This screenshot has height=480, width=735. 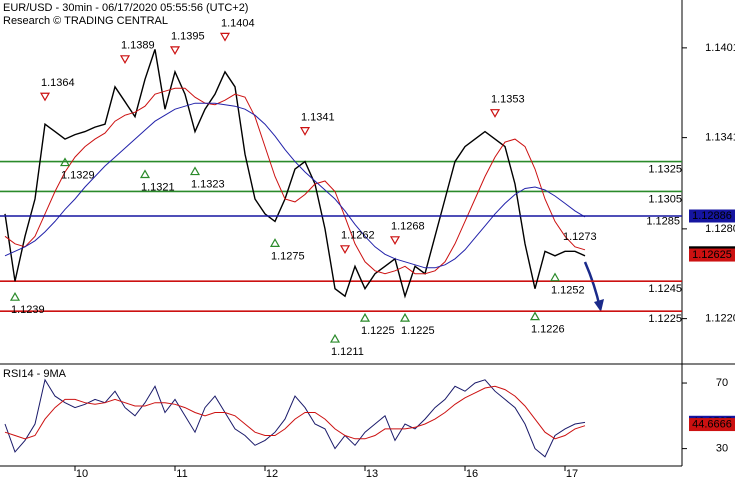 I want to click on low-label: 1.1321, so click(x=158, y=187).